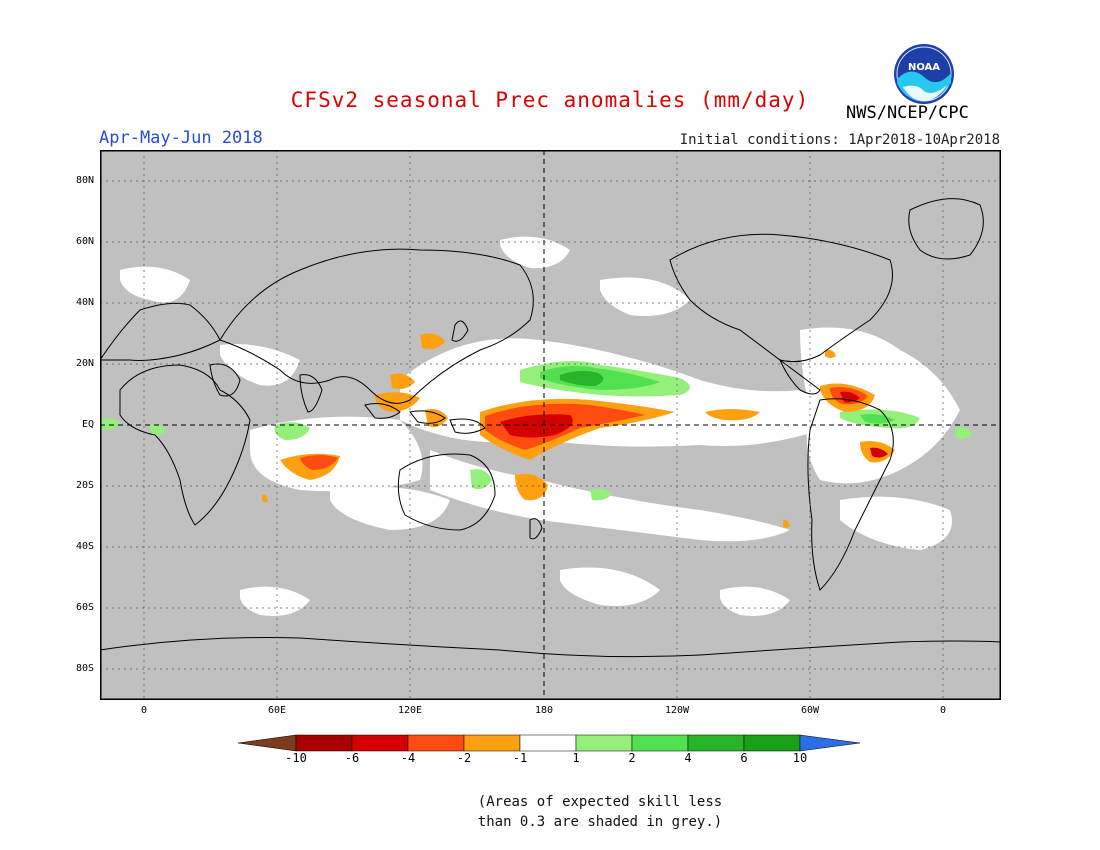 This screenshot has height=850, width=1100. What do you see at coordinates (907, 113) in the screenshot?
I see `agency-label: NWS/NCEP/CPC` at bounding box center [907, 113].